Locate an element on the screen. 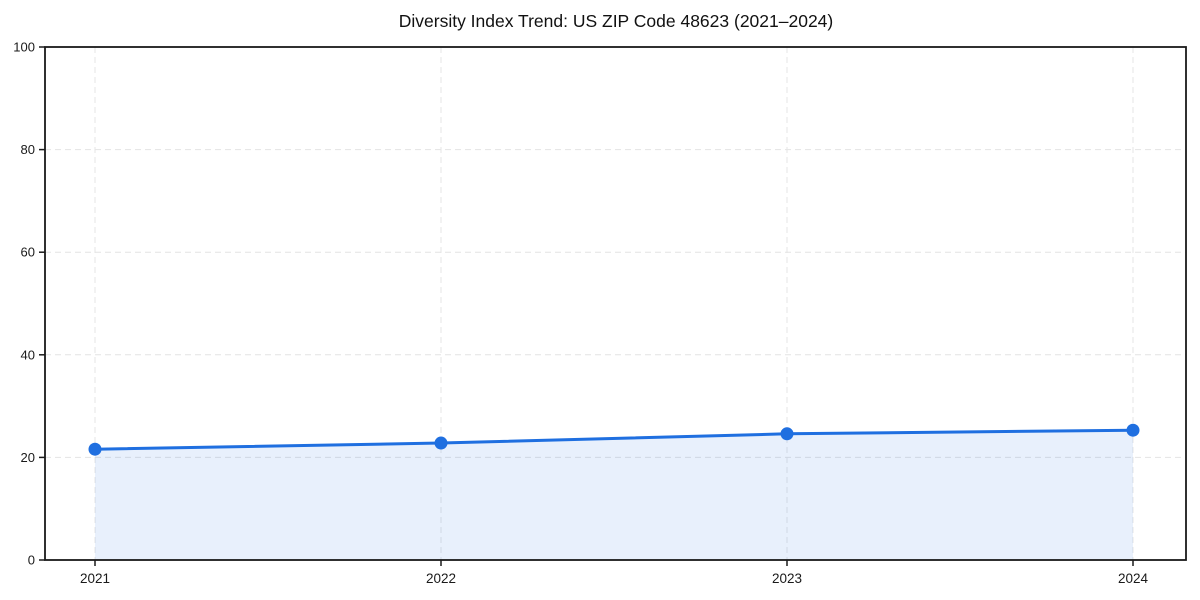  trend-line is located at coordinates (614, 439).